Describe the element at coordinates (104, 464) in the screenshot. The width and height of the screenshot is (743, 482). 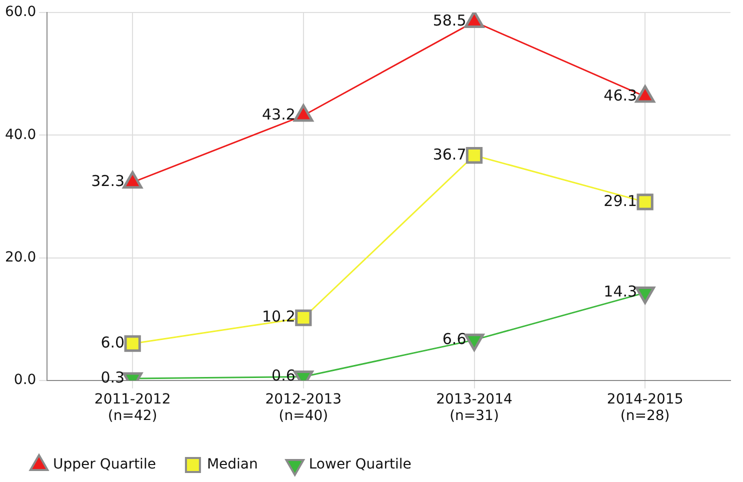
I see `legend-label: Upper Quartile` at that location.